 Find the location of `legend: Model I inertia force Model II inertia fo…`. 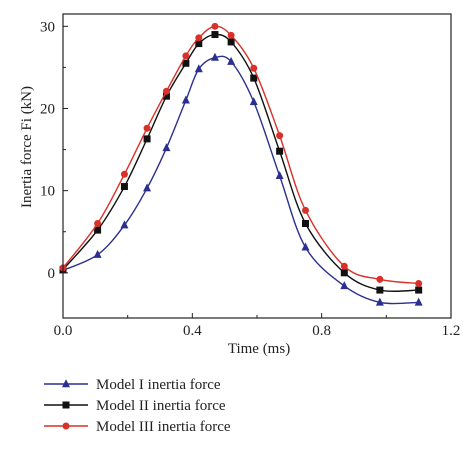

legend: Model I inertia force Model II inertia fo… is located at coordinates (137, 406).